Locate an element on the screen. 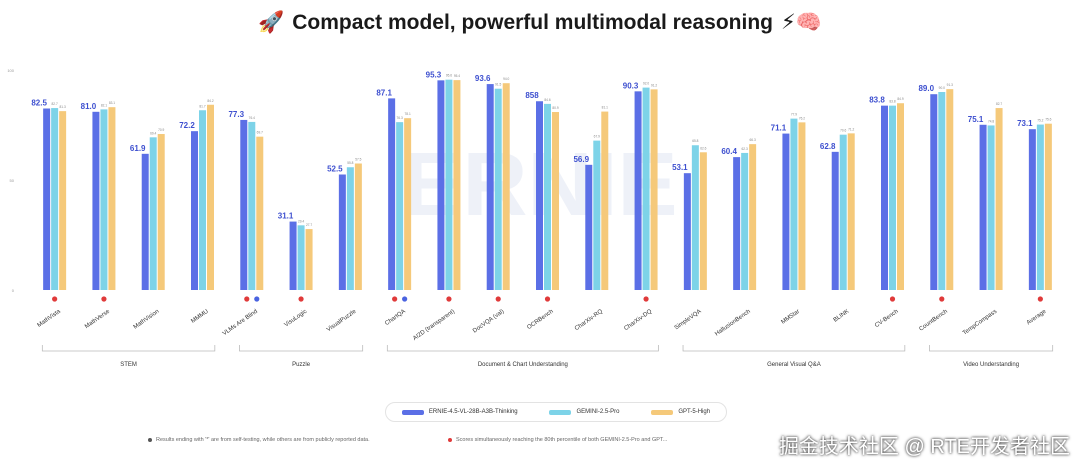 Image resolution: width=1080 pixels, height=475 pixels. data-label: 91.2 is located at coordinates (654, 85).